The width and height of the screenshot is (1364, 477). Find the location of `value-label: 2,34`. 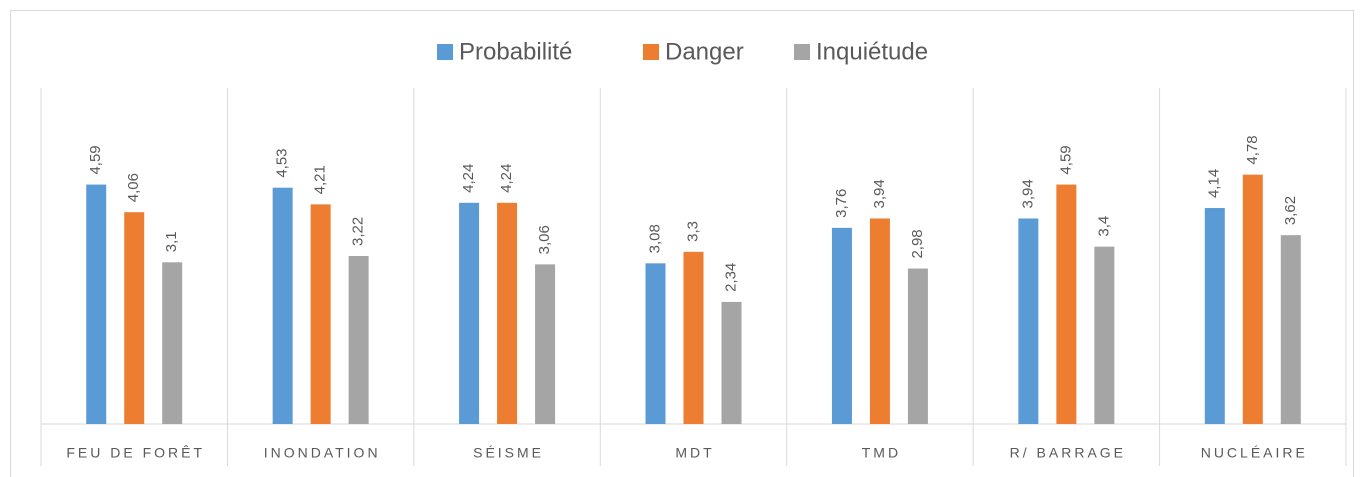

value-label: 2,34 is located at coordinates (730, 277).